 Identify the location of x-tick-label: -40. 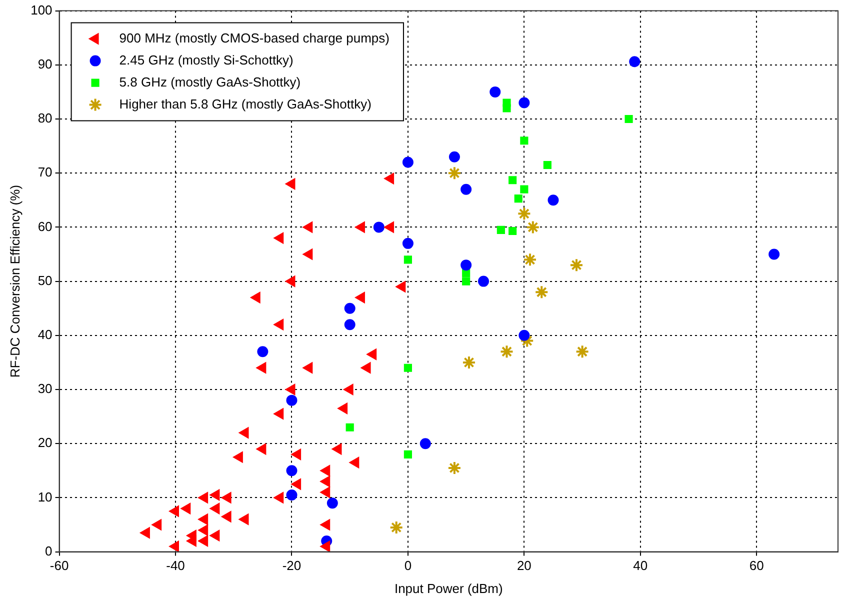
(175, 566).